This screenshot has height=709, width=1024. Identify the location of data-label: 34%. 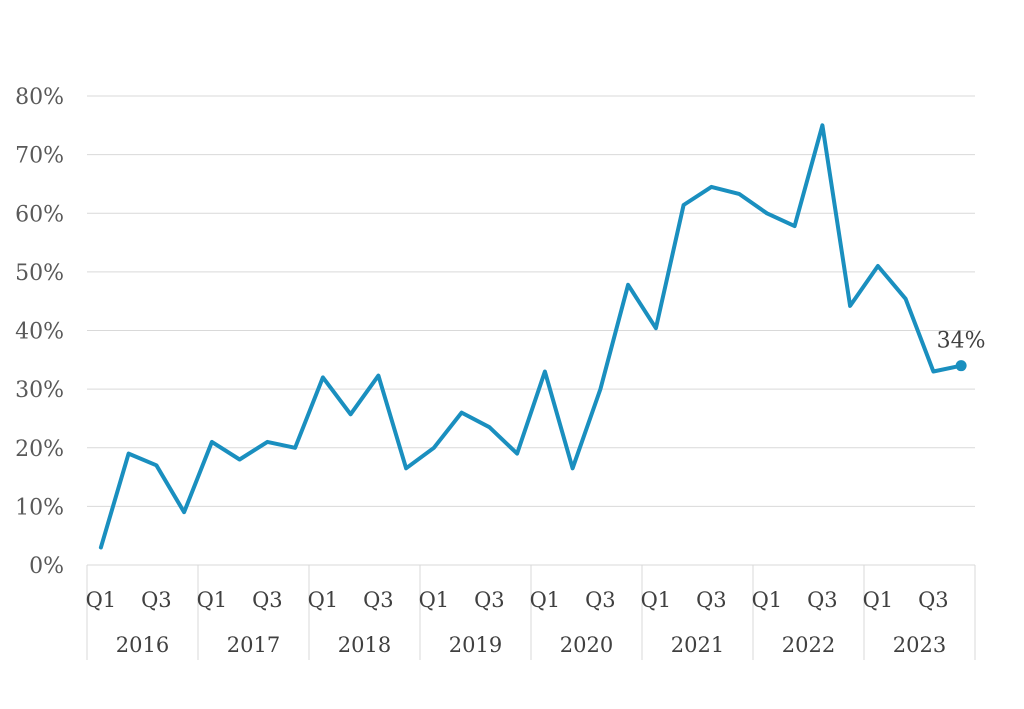
(961, 341).